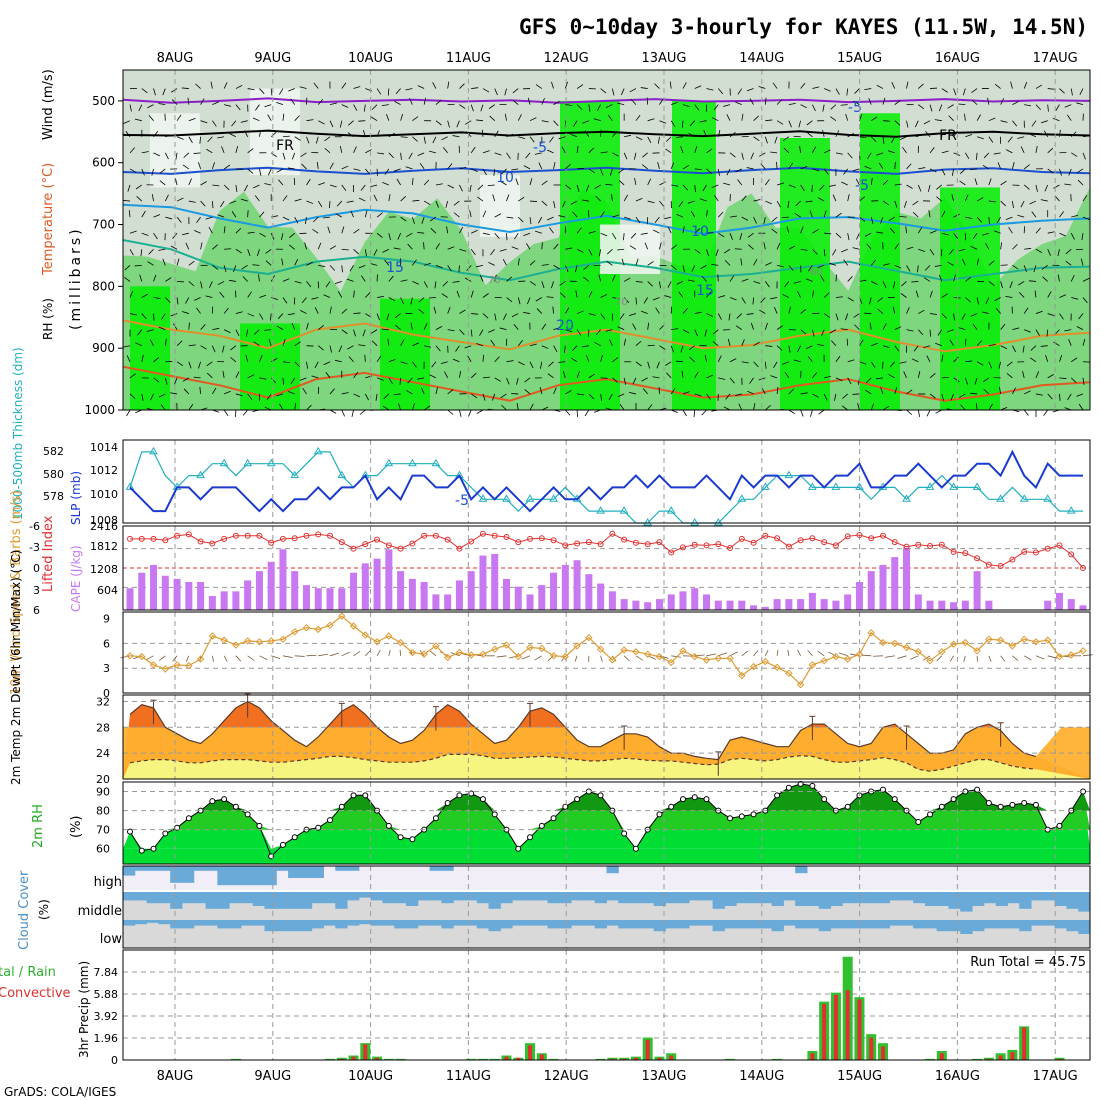 The image size is (1100, 1100). What do you see at coordinates (621, 302) in the screenshot?
I see `rh-contour-label: 70` at bounding box center [621, 302].